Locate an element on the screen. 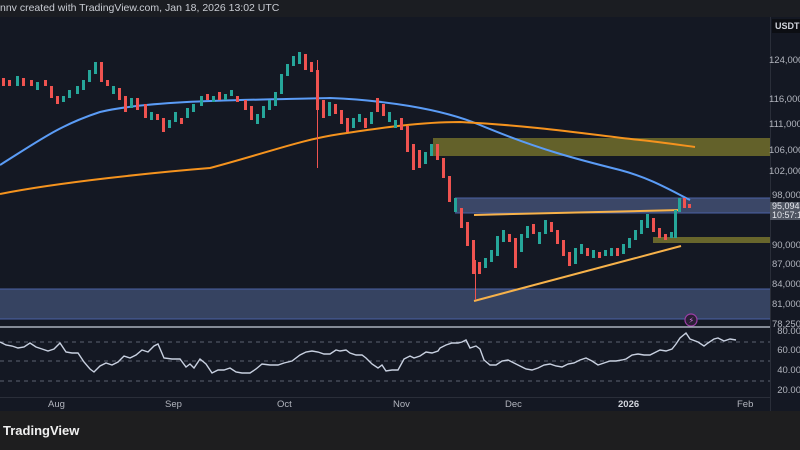  price-tick: 78,250 is located at coordinates (785, 324).